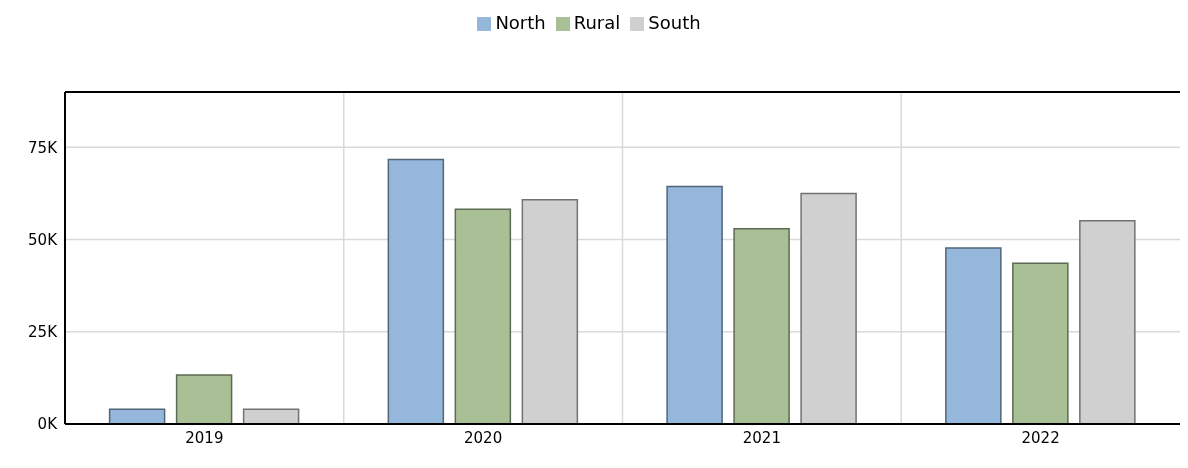  What do you see at coordinates (483, 437) in the screenshot?
I see `x-tick-label: 2020` at bounding box center [483, 437].